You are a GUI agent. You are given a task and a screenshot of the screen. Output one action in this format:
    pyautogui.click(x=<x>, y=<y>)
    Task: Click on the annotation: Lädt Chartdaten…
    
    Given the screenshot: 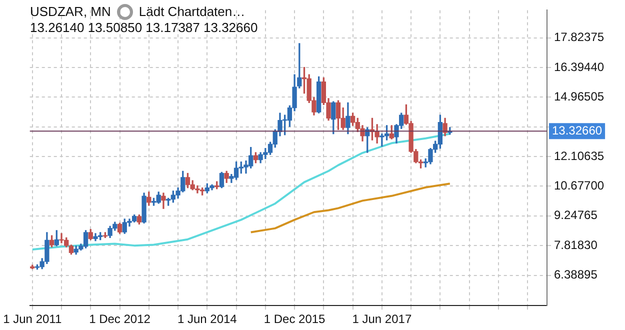 What is the action you would take?
    pyautogui.click(x=192, y=12)
    